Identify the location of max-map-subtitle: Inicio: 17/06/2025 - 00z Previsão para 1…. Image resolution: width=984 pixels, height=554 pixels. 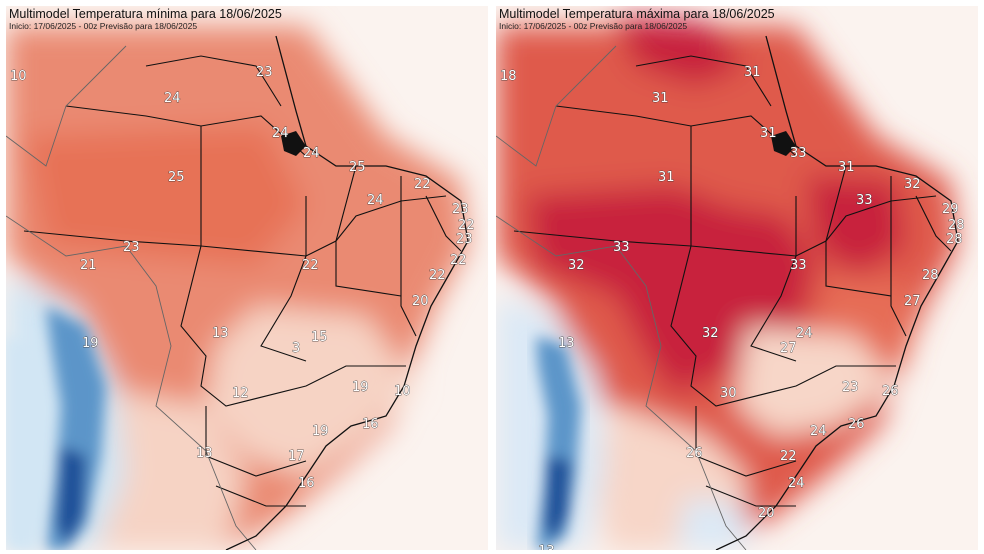
(593, 26).